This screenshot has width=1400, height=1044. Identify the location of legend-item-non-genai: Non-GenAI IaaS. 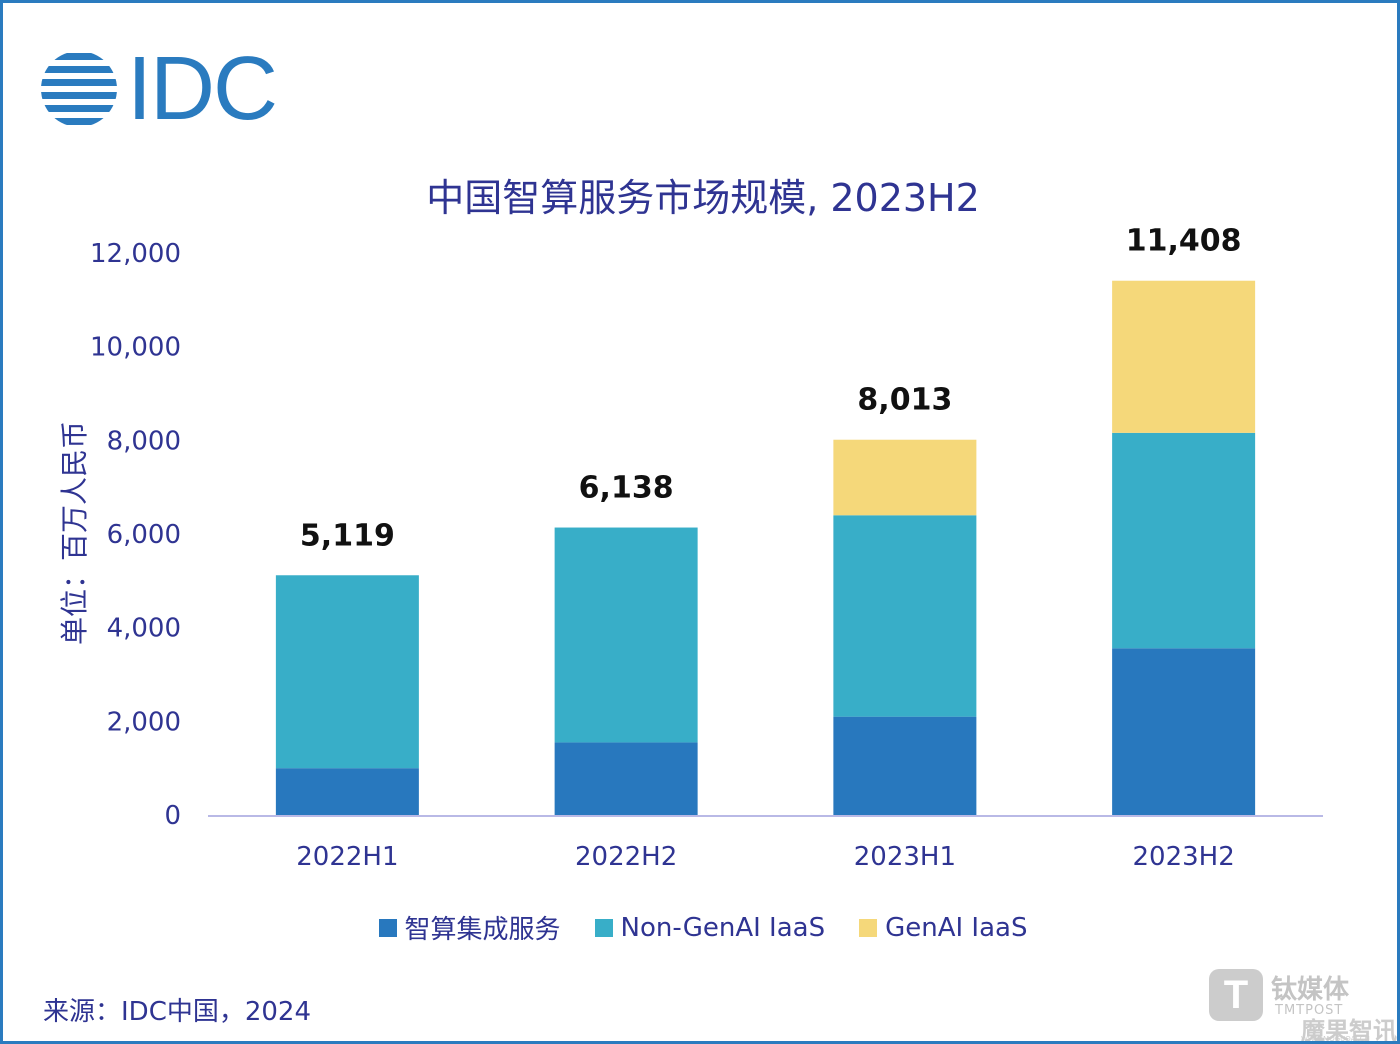
(710, 927).